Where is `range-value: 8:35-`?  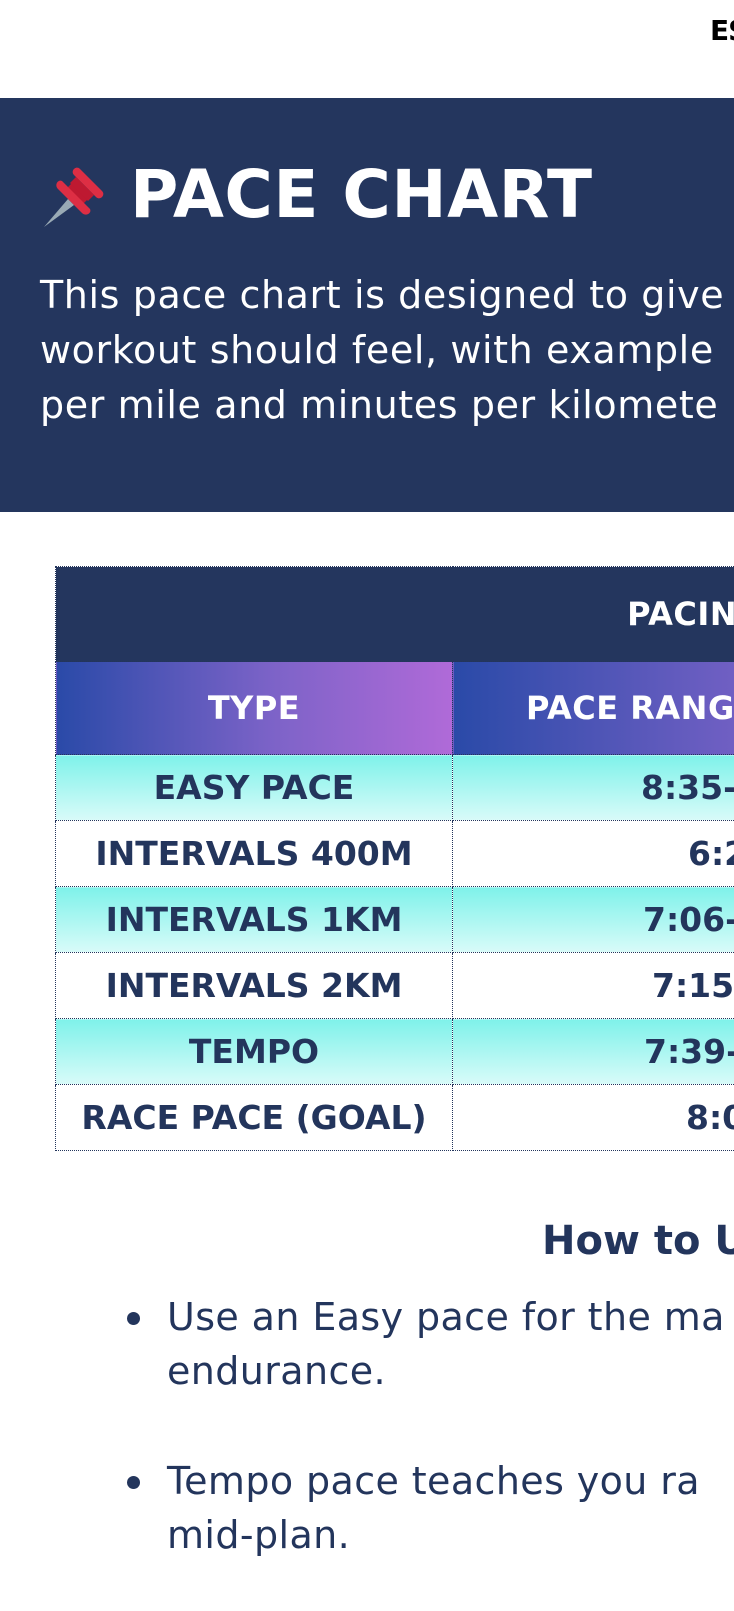 range-value: 8:35- is located at coordinates (687, 787).